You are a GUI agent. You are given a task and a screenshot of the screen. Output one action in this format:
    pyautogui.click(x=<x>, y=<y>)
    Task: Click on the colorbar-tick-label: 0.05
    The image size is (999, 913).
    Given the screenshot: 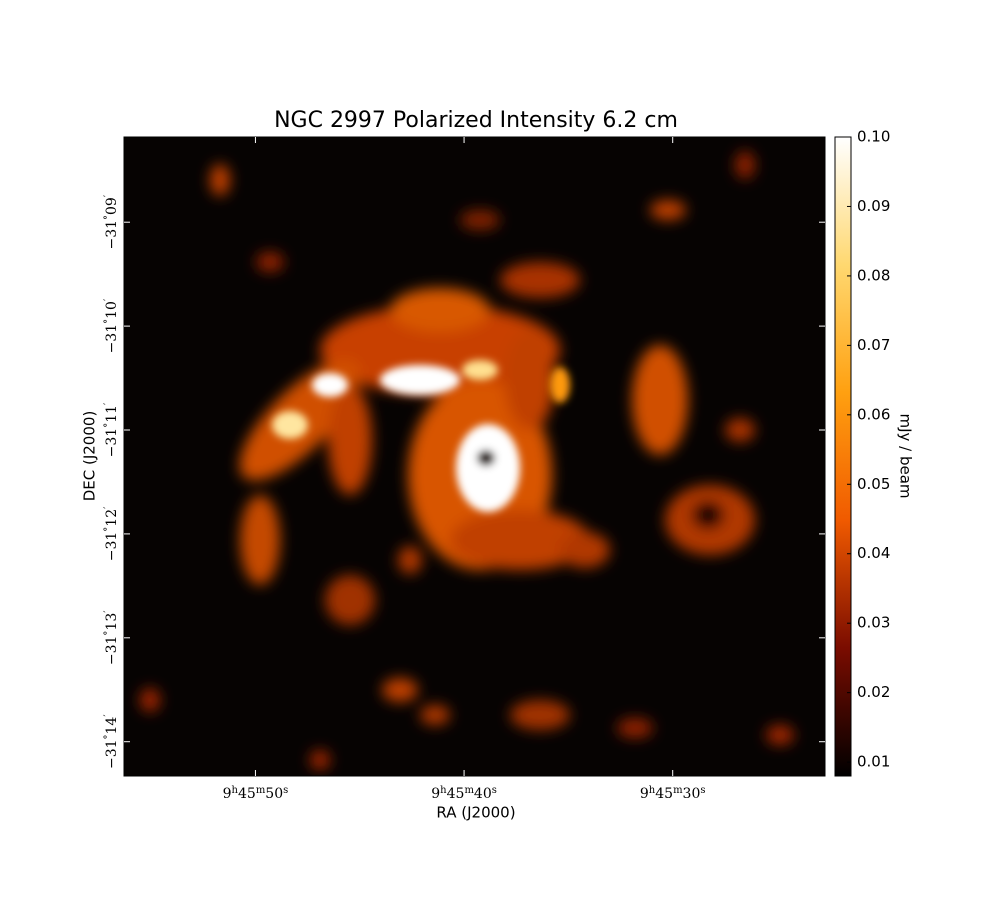 What is the action you would take?
    pyautogui.click(x=873, y=484)
    